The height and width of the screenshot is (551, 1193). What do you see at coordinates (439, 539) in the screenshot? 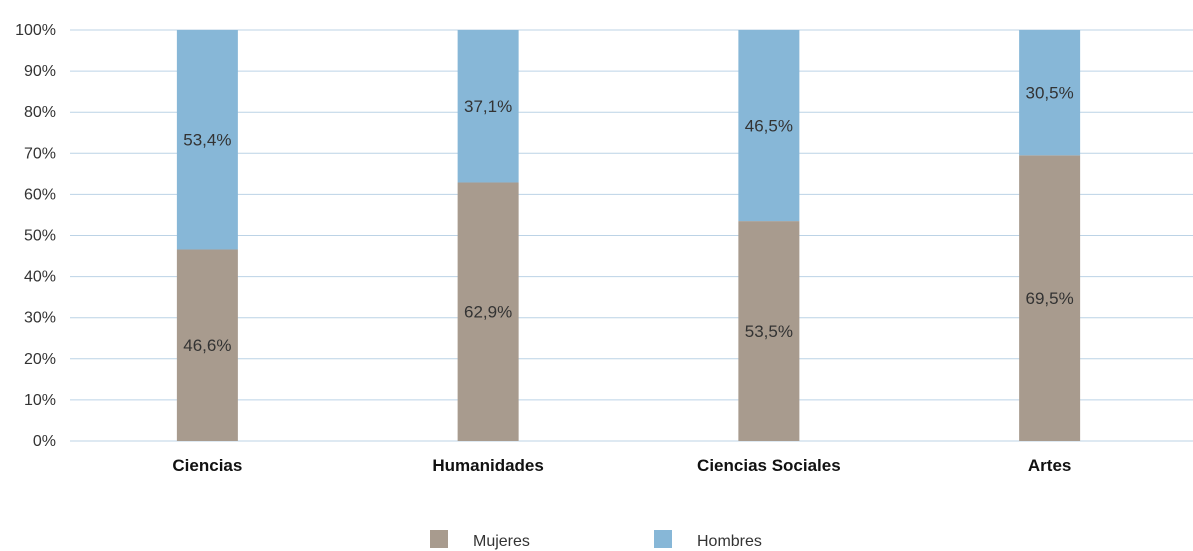
I see `legend-swatch-mujeres` at bounding box center [439, 539].